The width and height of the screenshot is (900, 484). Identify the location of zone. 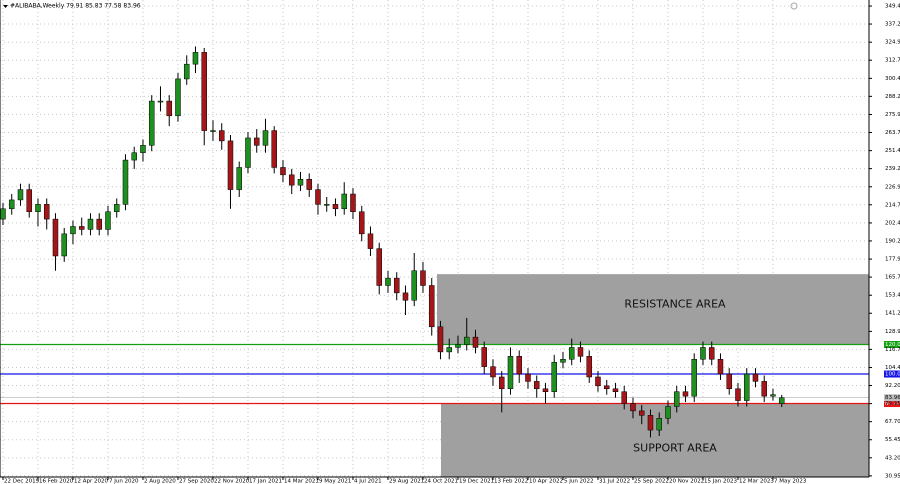
(655, 440).